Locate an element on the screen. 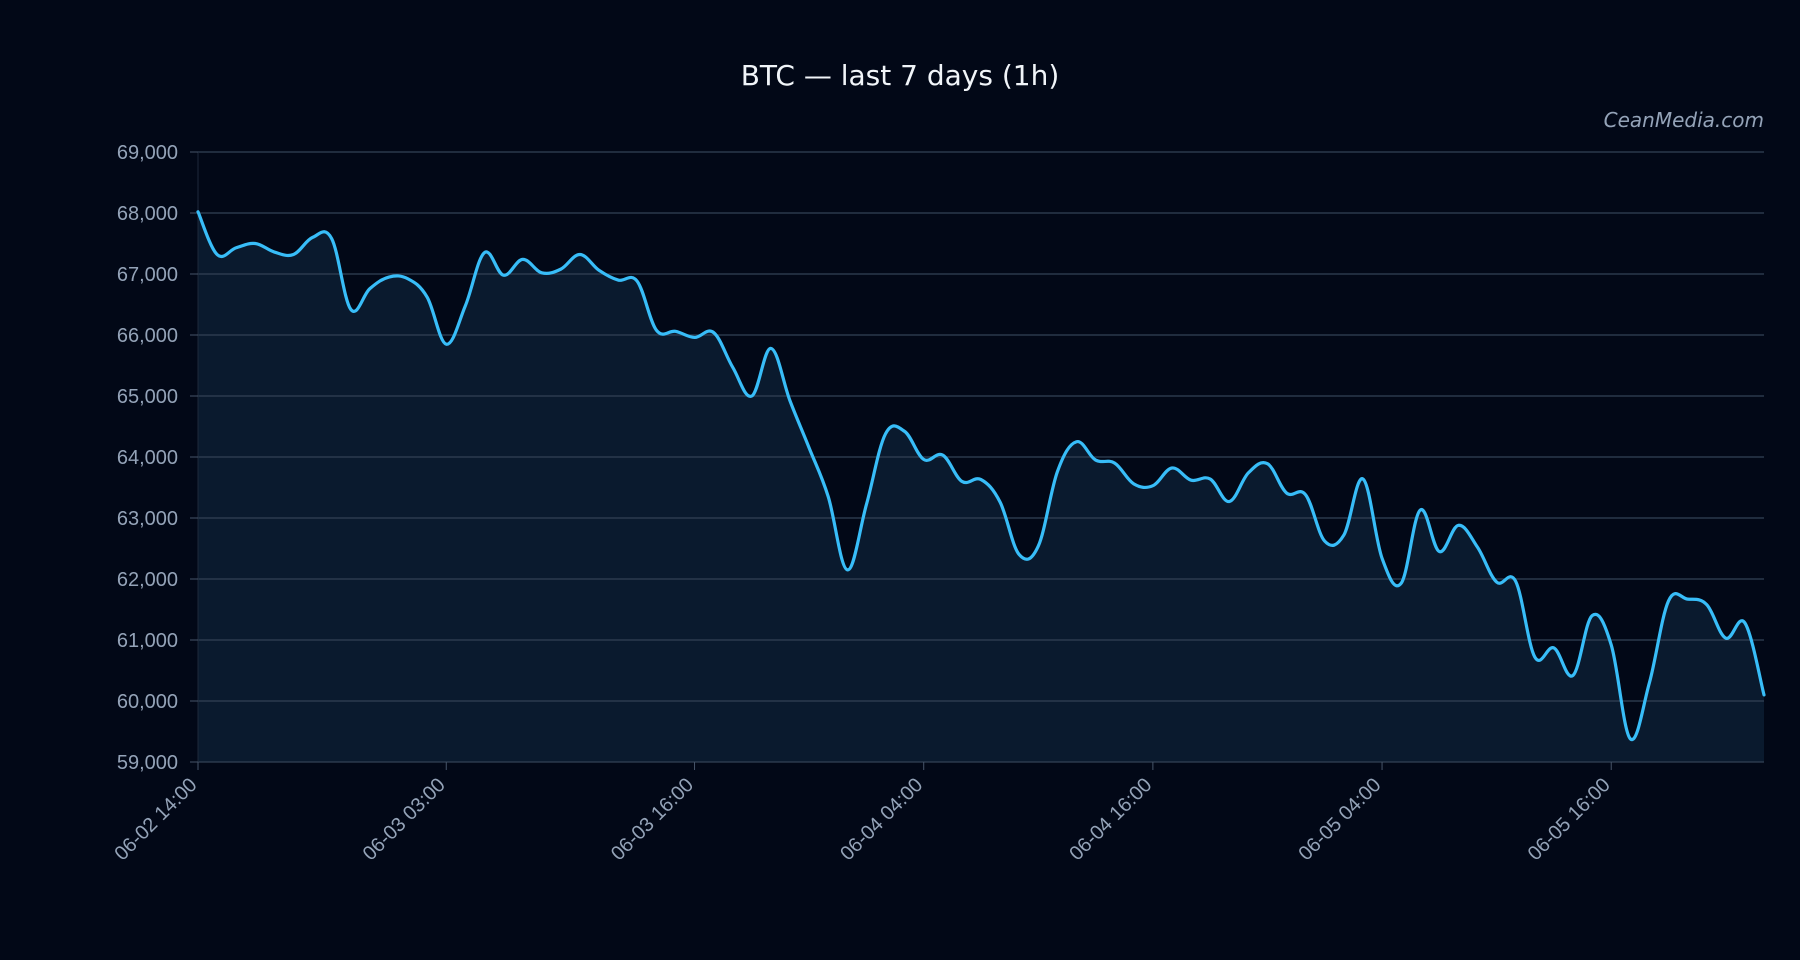  y-tick-label: 65,000 is located at coordinates (147, 397).